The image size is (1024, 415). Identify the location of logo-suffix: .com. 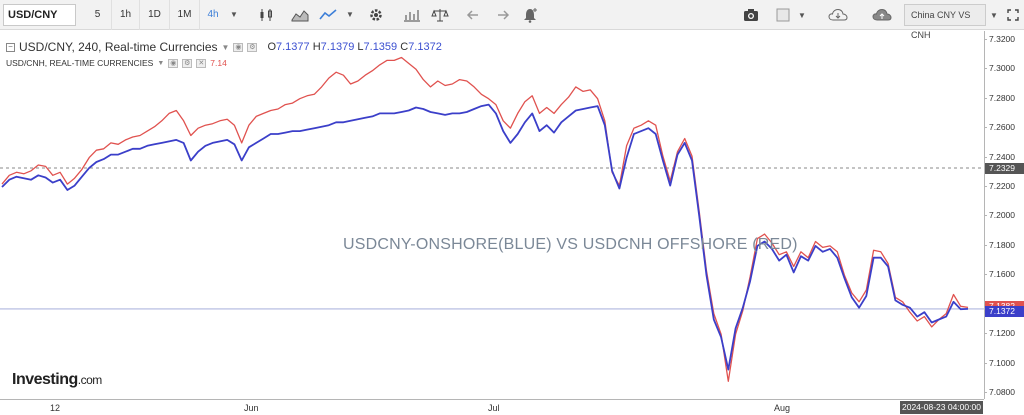
(90, 380).